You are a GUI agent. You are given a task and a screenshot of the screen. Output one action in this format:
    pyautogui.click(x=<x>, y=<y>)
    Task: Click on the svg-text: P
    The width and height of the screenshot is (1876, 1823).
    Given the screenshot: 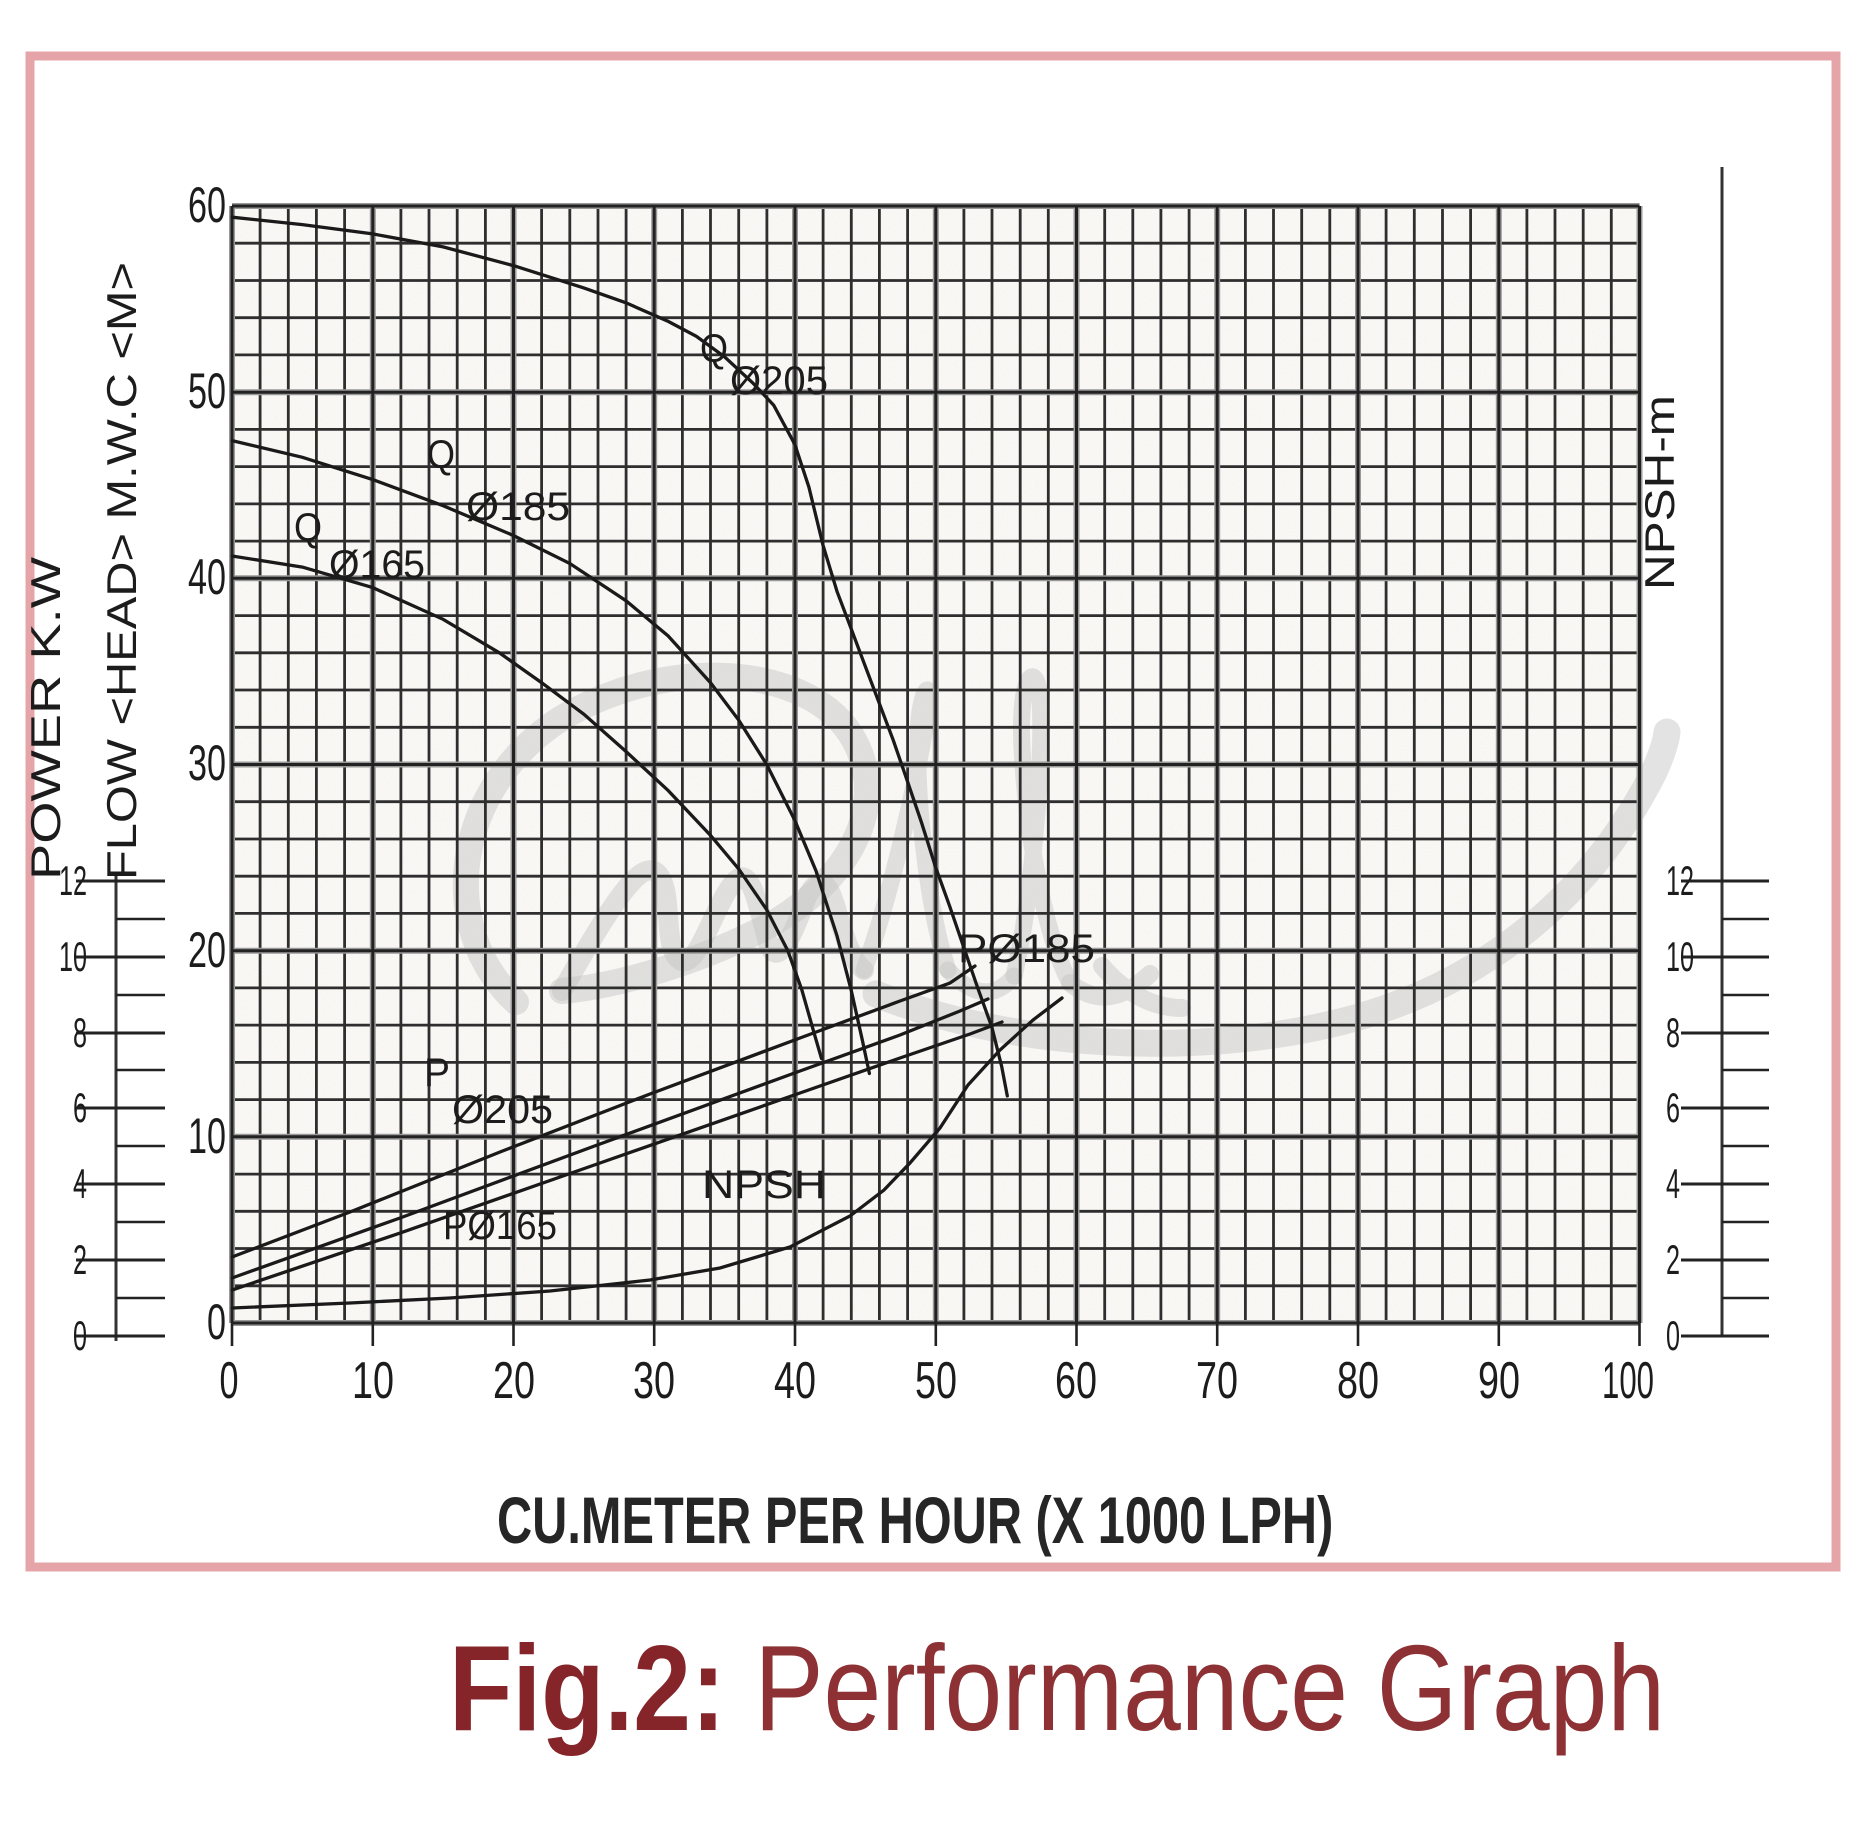 What is the action you would take?
    pyautogui.click(x=437, y=1073)
    